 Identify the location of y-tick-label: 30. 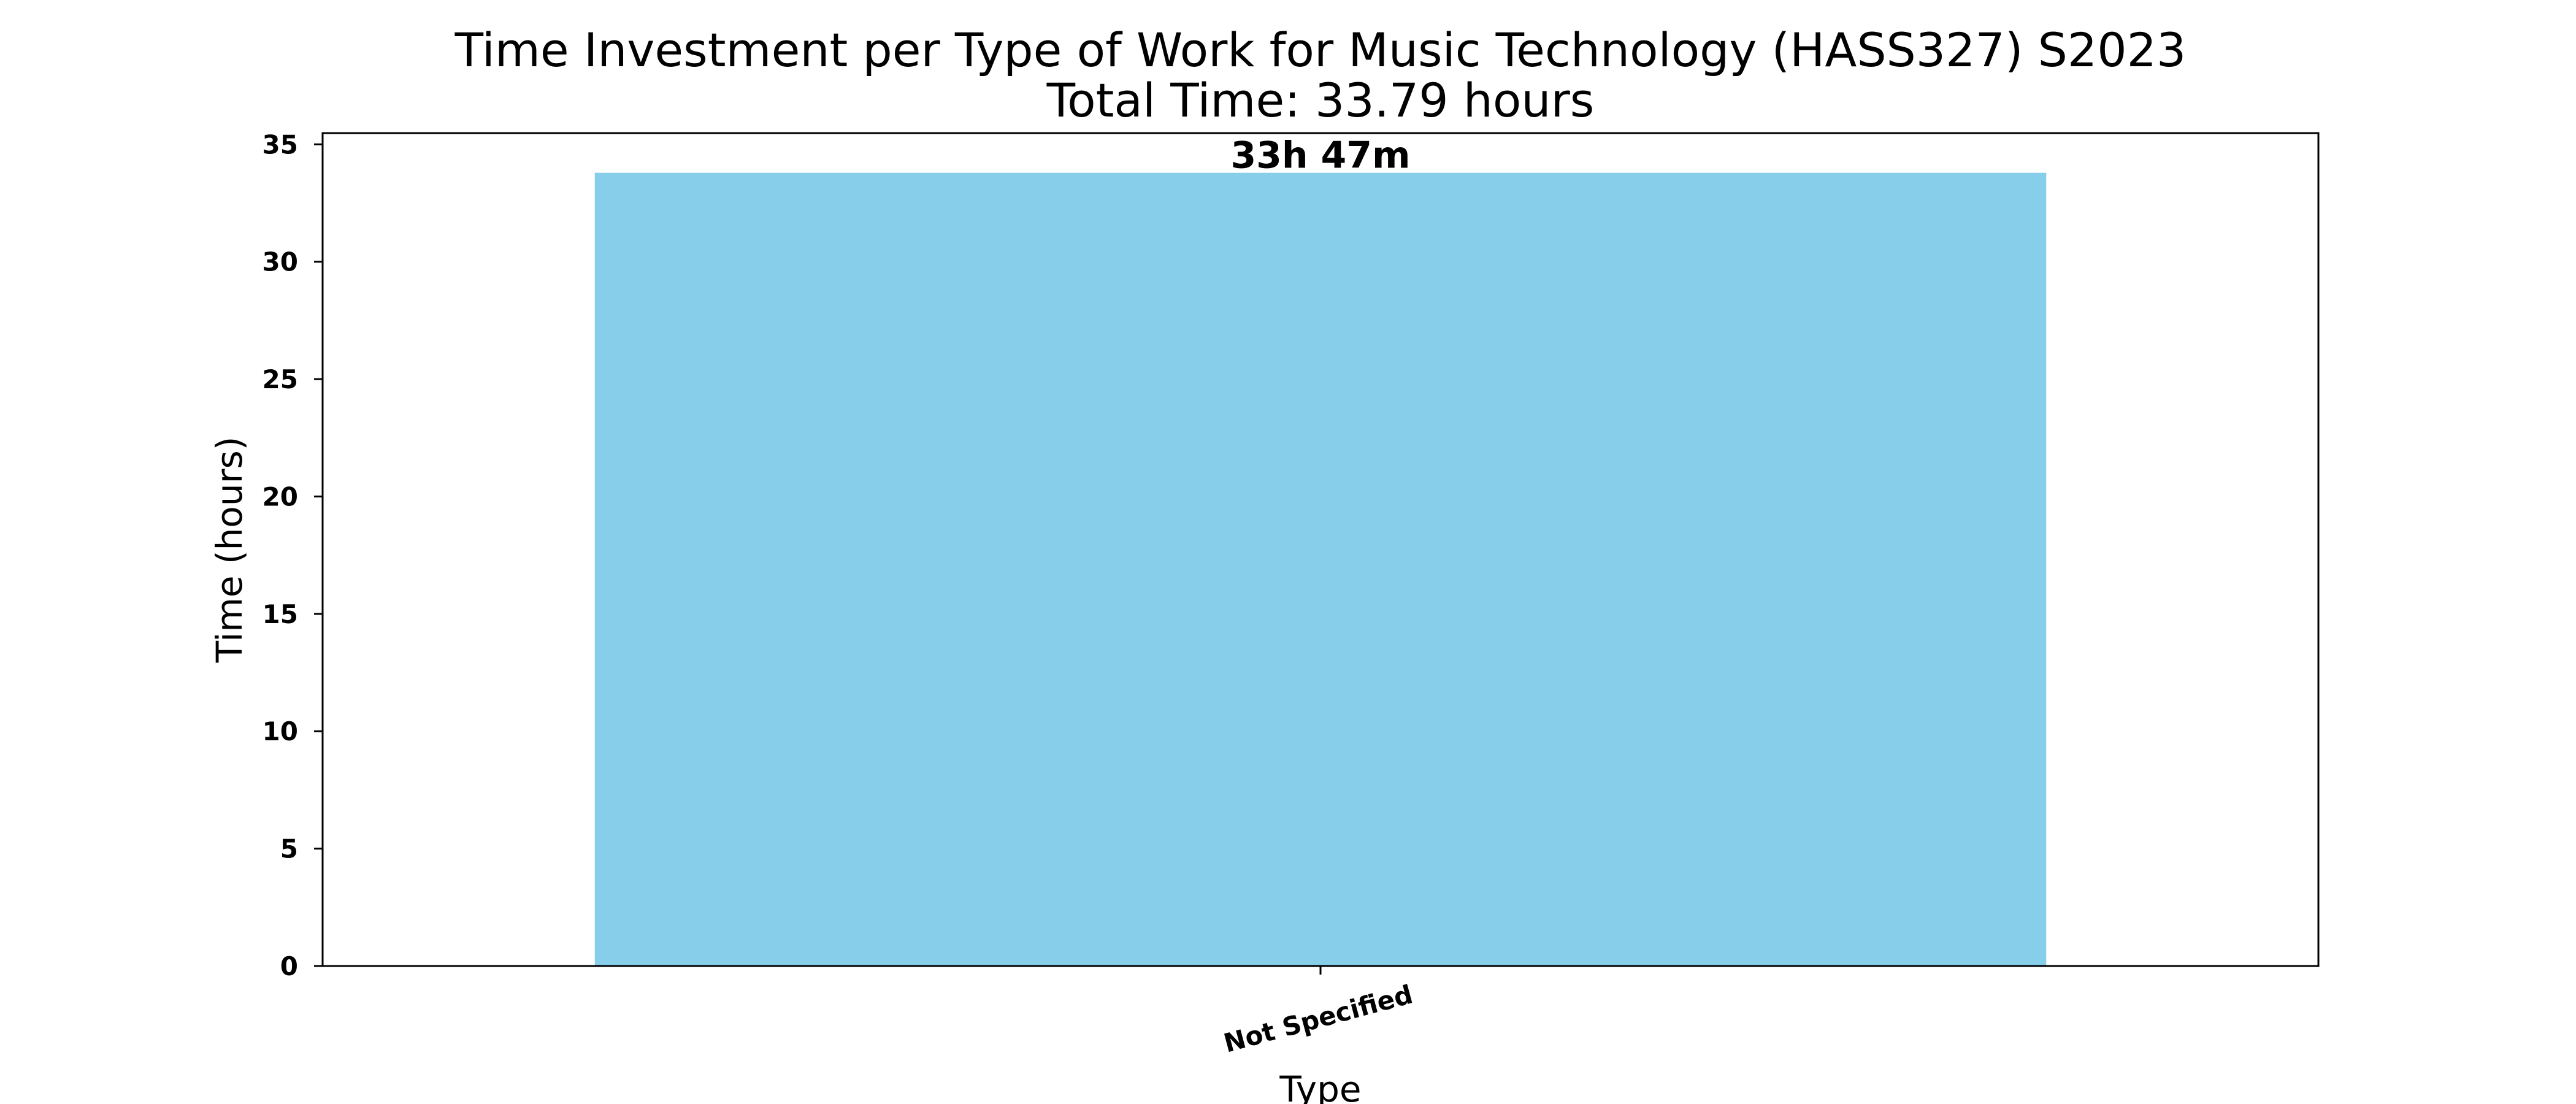
(280, 262).